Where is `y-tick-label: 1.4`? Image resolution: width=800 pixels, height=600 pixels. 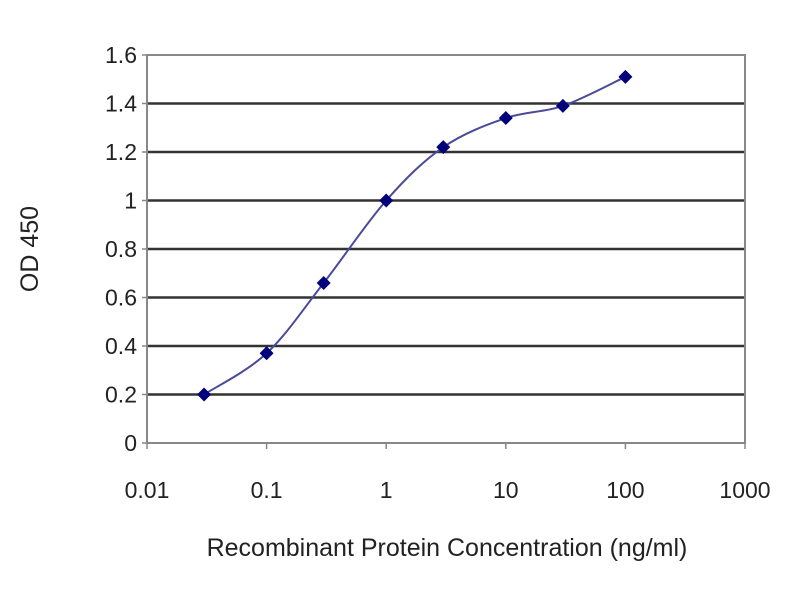 y-tick-label: 1.4 is located at coordinates (121, 104).